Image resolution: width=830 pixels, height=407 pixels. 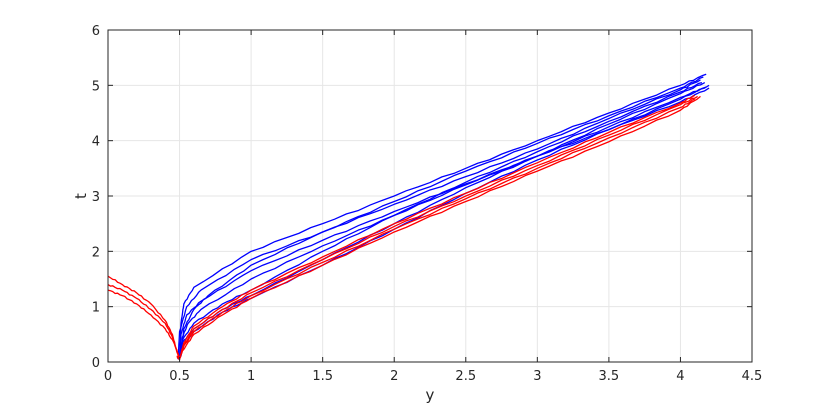 What do you see at coordinates (96, 308) in the screenshot?
I see `y-tick-label: 1` at bounding box center [96, 308].